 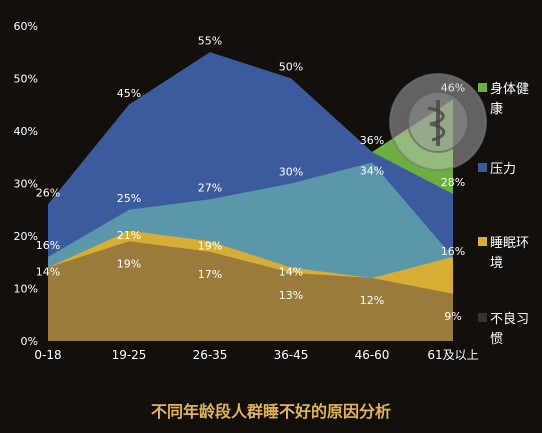 I want to click on y-tick-label: 10%, so click(x=26, y=289).